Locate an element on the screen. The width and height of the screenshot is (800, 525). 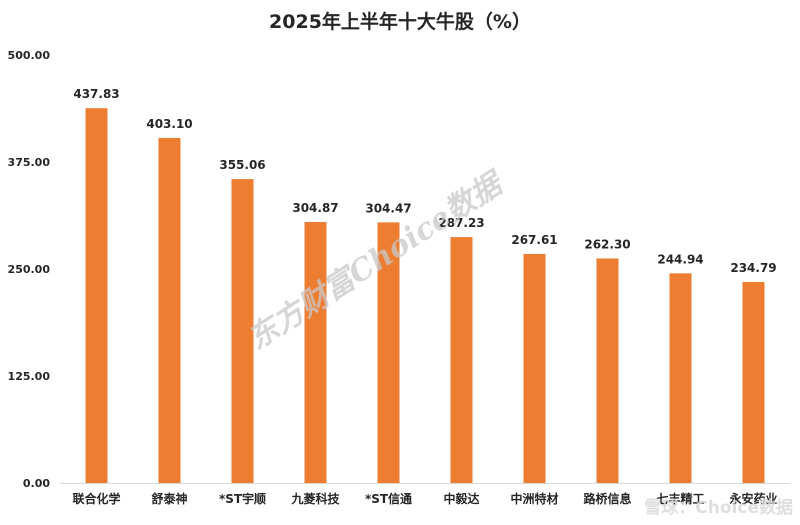
y-tick-label: 375.00 is located at coordinates (29, 162).